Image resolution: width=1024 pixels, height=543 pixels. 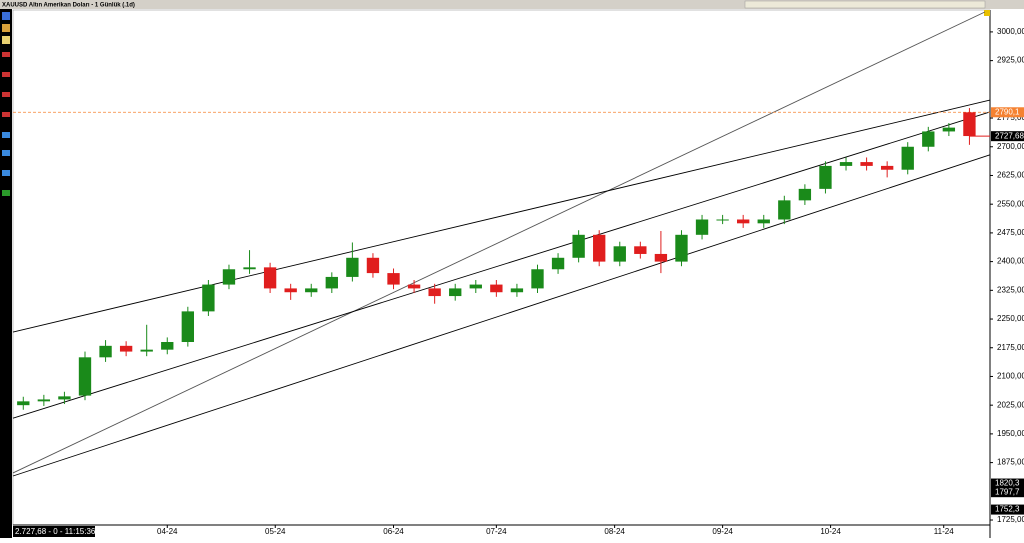 I want to click on y-tick-label: 2550,00, so click(x=1010, y=203).